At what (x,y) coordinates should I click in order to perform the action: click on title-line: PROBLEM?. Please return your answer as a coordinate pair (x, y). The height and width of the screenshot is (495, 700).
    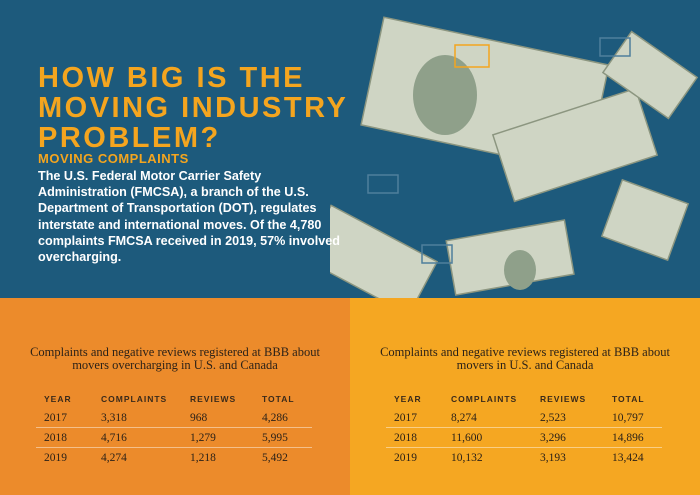
    Looking at the image, I should click on (129, 138).